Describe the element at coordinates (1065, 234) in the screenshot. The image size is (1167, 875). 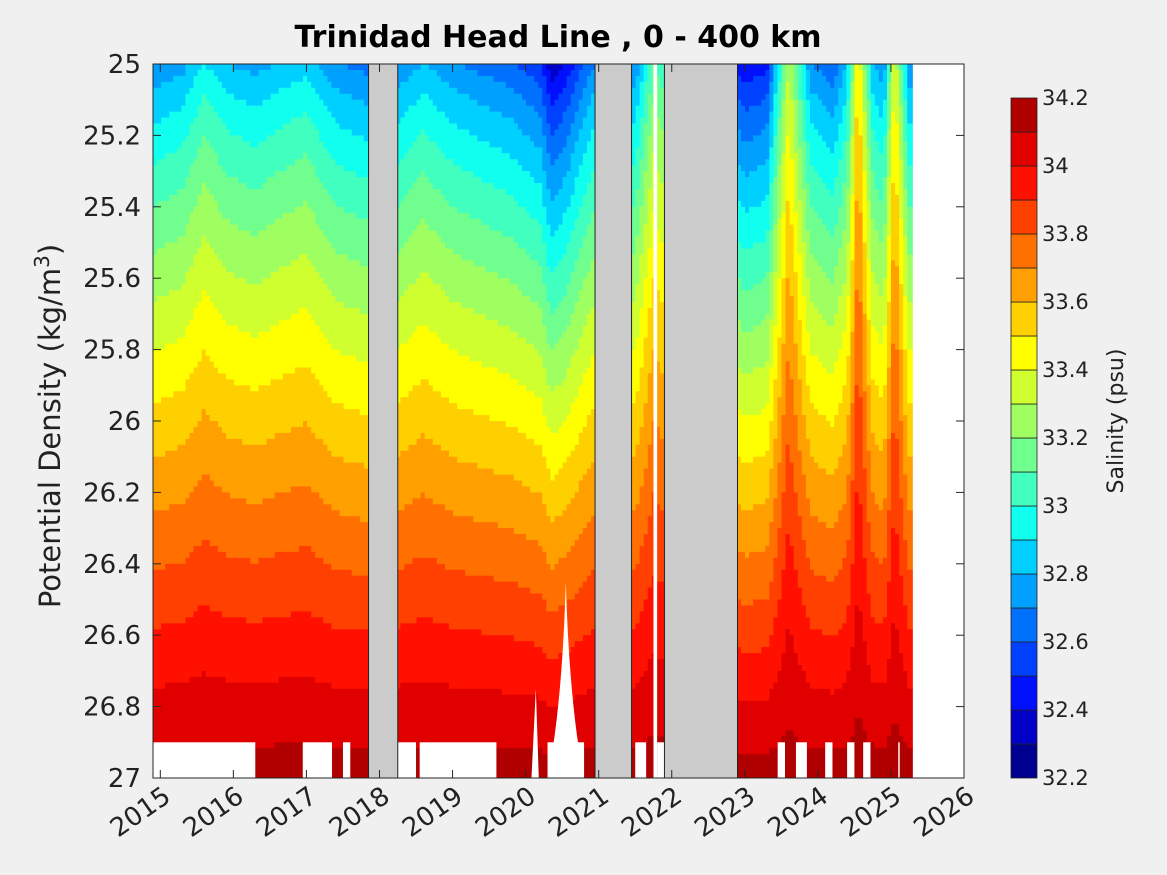
I see `colorbar-tick-label: 33.8` at that location.